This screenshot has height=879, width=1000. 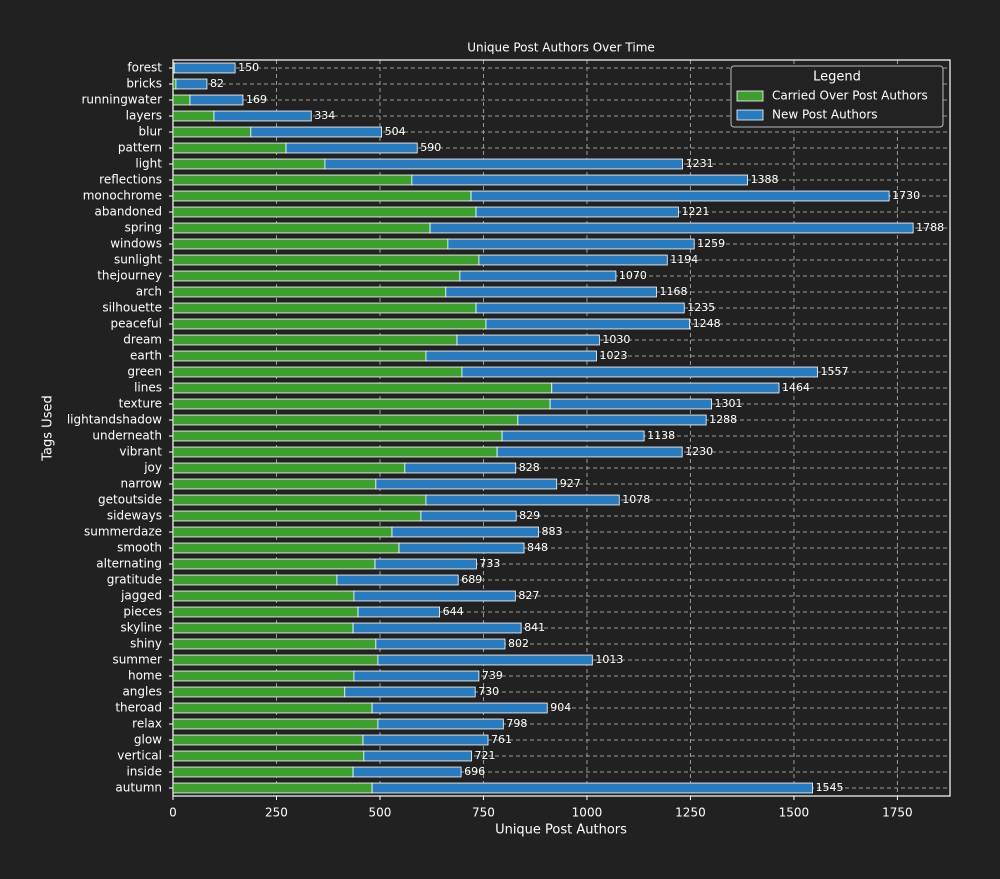 What do you see at coordinates (700, 163) in the screenshot?
I see `total-label: 1231` at bounding box center [700, 163].